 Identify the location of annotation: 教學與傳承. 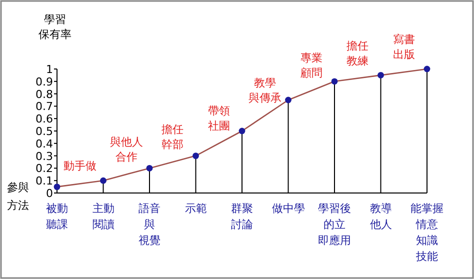
(265, 90).